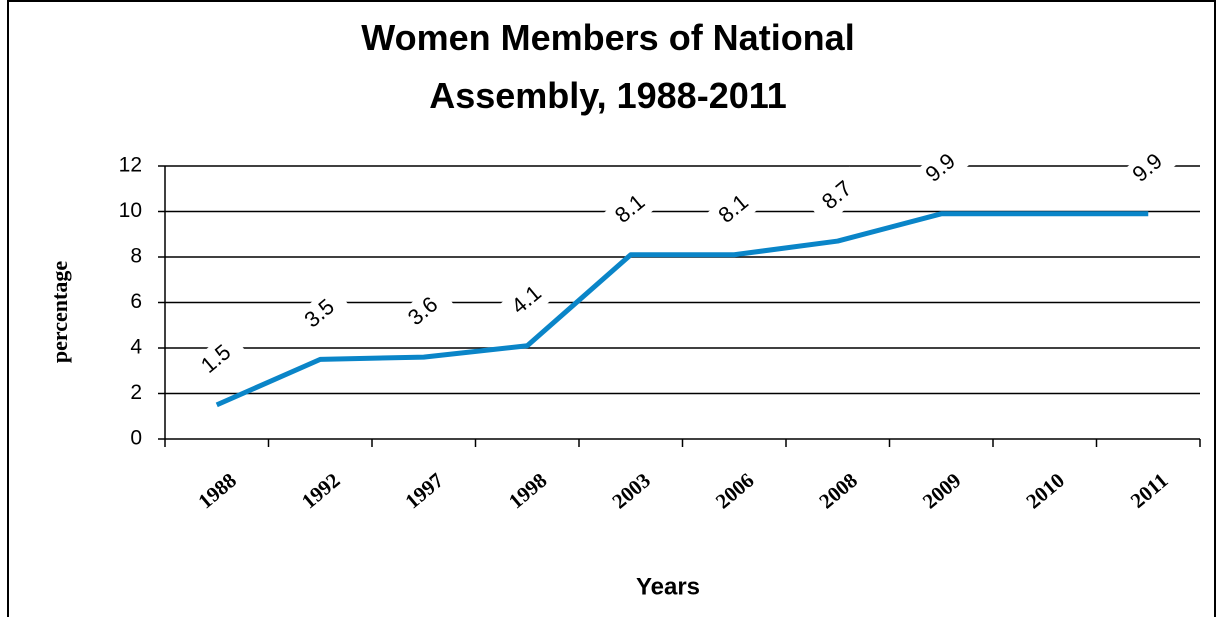 This screenshot has width=1217, height=617. What do you see at coordinates (136, 256) in the screenshot?
I see `y-tick-label: 8` at bounding box center [136, 256].